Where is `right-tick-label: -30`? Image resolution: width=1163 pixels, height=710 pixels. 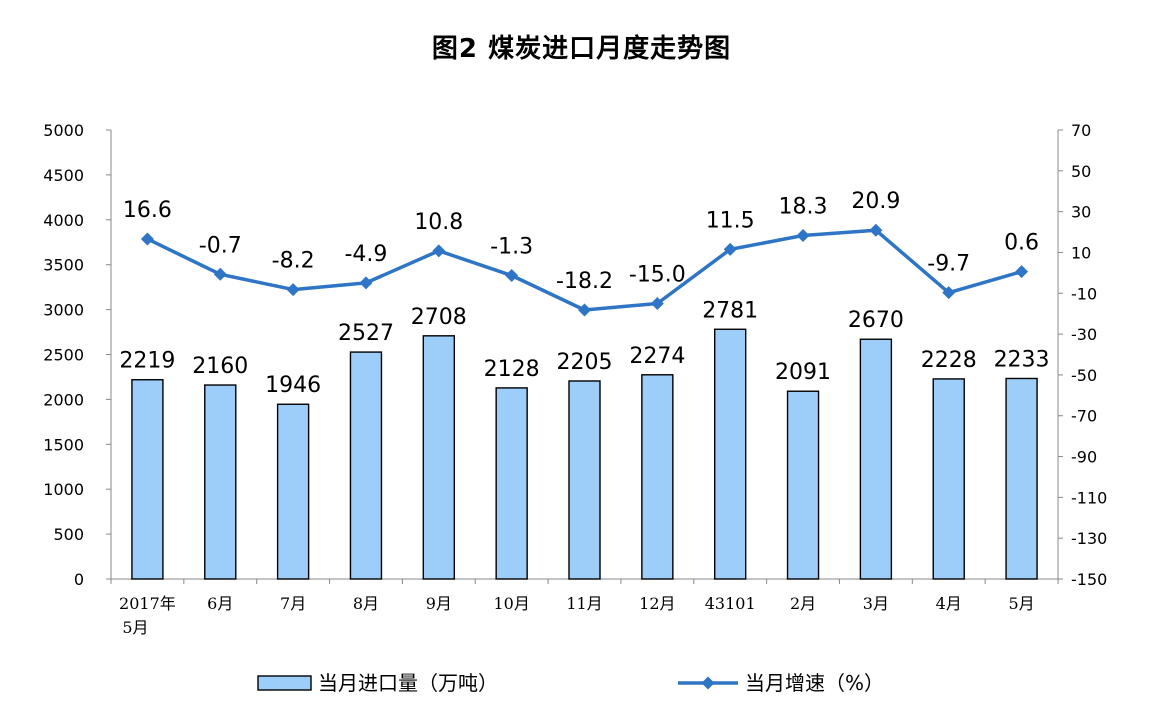 right-tick-label: -30 is located at coordinates (1084, 334).